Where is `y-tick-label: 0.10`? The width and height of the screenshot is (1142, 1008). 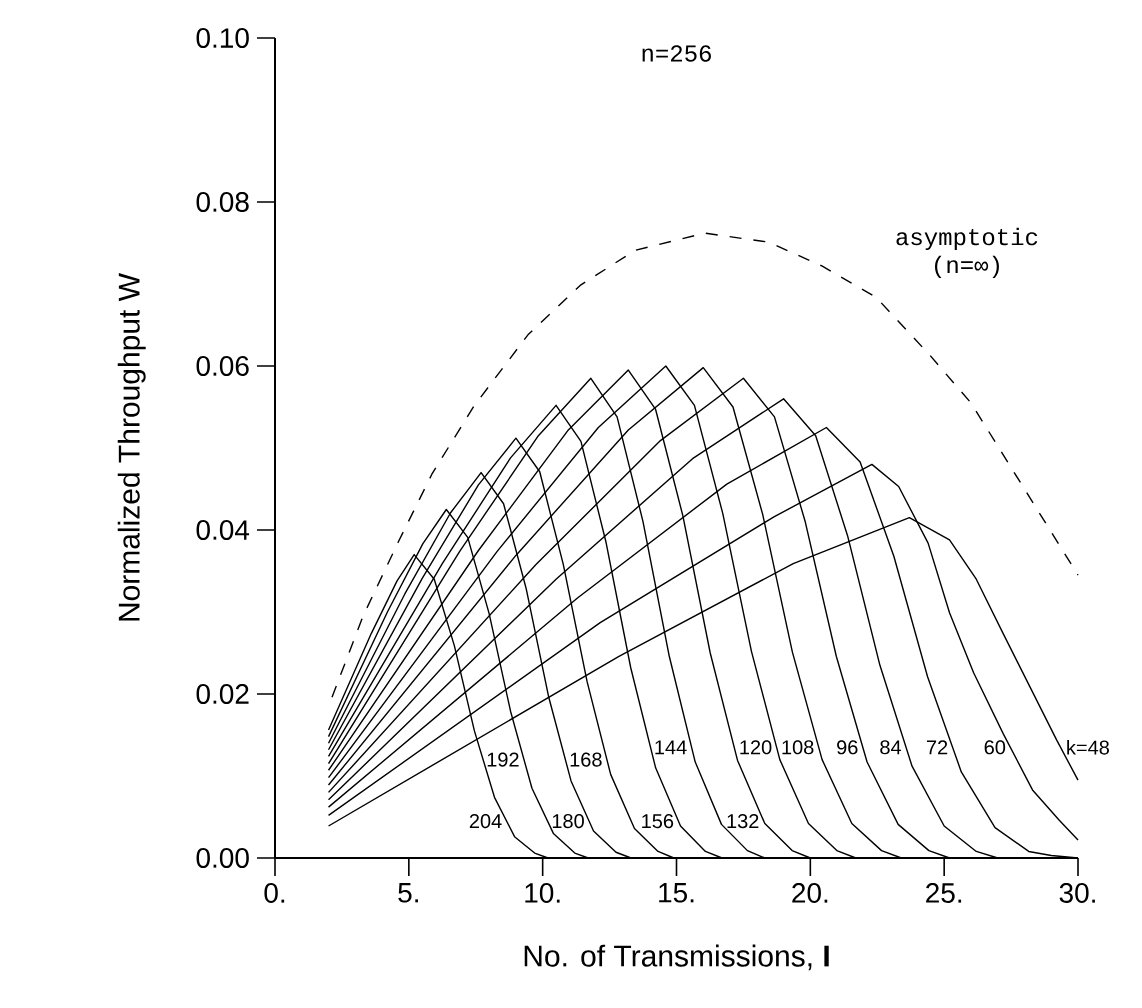 y-tick-label: 0.10 is located at coordinates (222, 38).